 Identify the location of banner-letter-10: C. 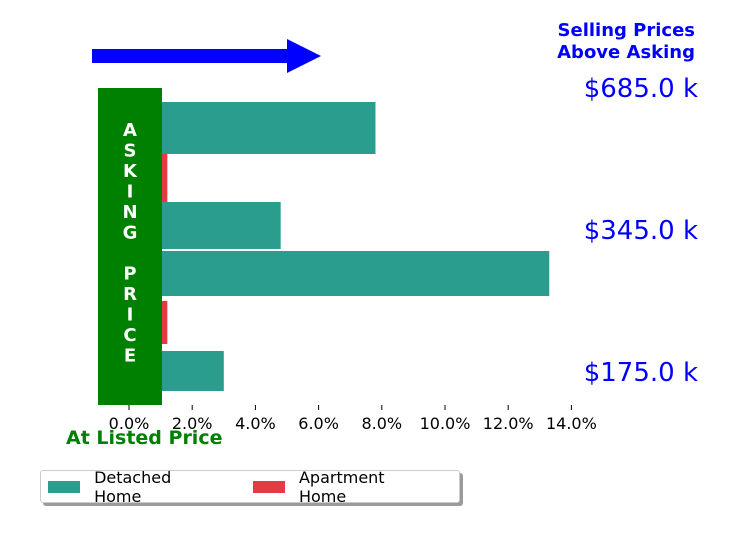
(129, 335).